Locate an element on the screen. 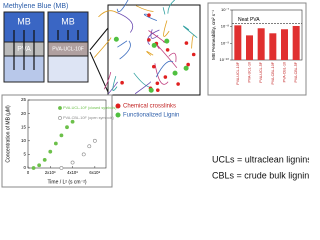 The width and height of the screenshot is (320, 240). x-tick-label: 4x10⁸ is located at coordinates (72, 172).